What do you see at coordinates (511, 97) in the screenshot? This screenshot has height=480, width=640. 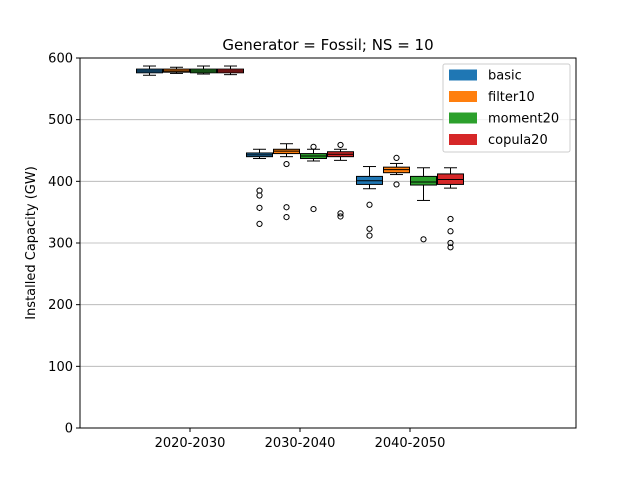 I see `legend-label-filter10: filter10` at bounding box center [511, 97].